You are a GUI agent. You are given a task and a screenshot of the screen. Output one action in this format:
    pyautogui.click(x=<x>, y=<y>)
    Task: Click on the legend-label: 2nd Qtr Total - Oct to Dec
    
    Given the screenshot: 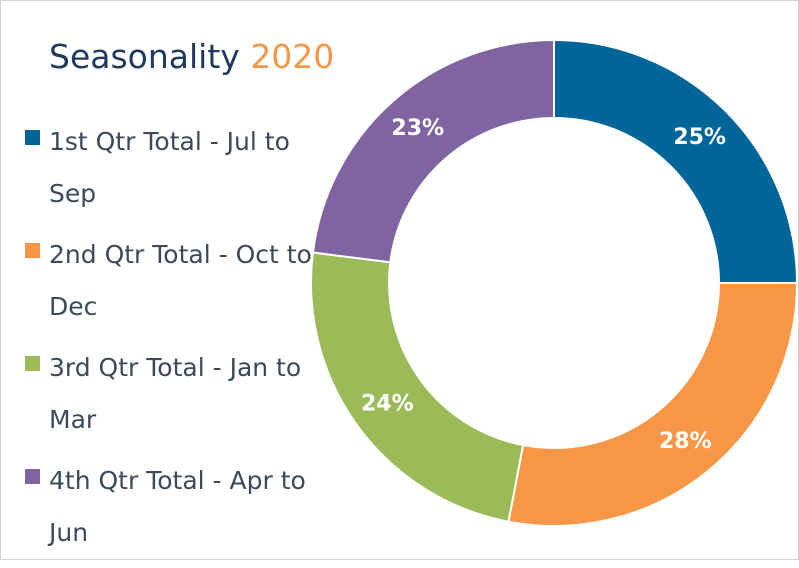 What is the action you would take?
    pyautogui.click(x=180, y=280)
    